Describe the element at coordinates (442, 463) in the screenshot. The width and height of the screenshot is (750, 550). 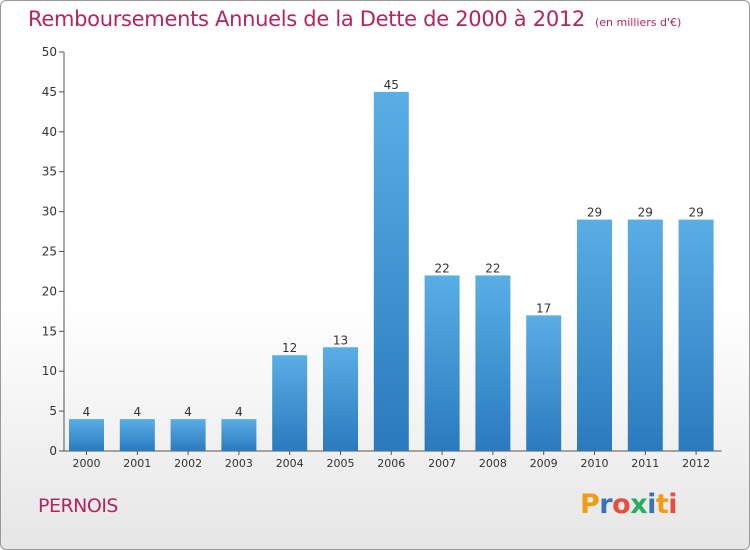
I see `x-tick-label-2007: 2007` at that location.